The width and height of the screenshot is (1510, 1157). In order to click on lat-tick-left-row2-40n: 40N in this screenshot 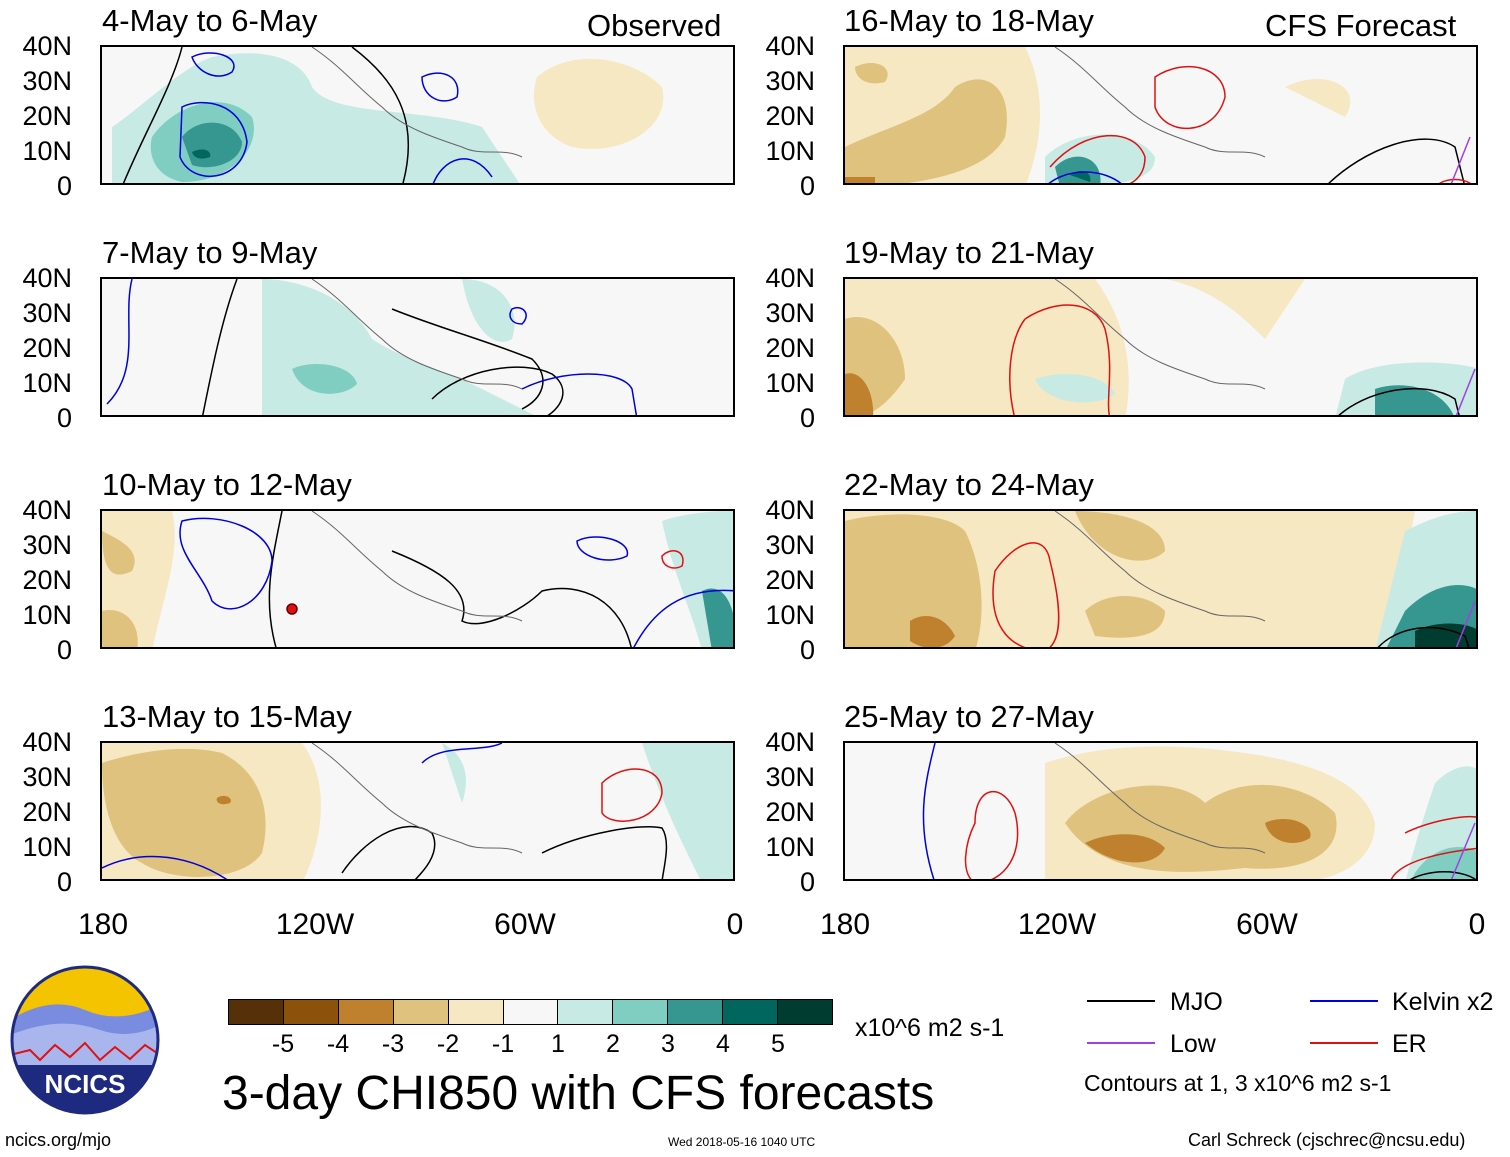, I will do `click(47, 278)`.